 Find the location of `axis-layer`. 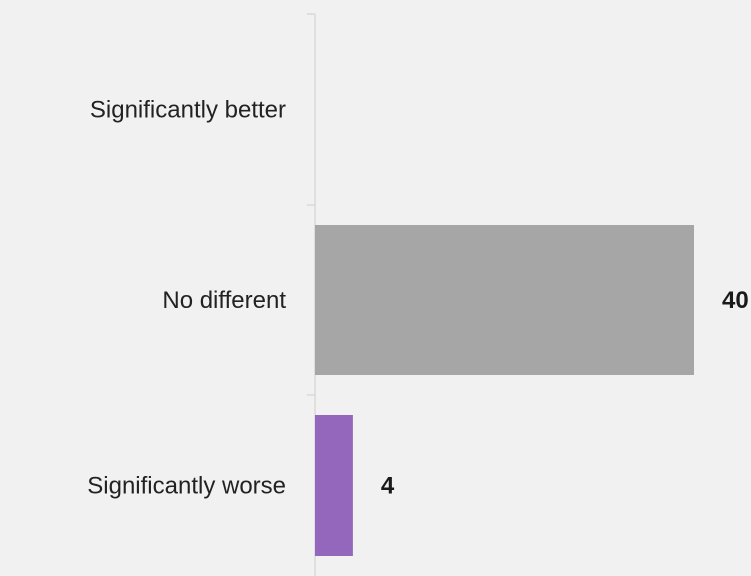

axis-layer is located at coordinates (311, 294).